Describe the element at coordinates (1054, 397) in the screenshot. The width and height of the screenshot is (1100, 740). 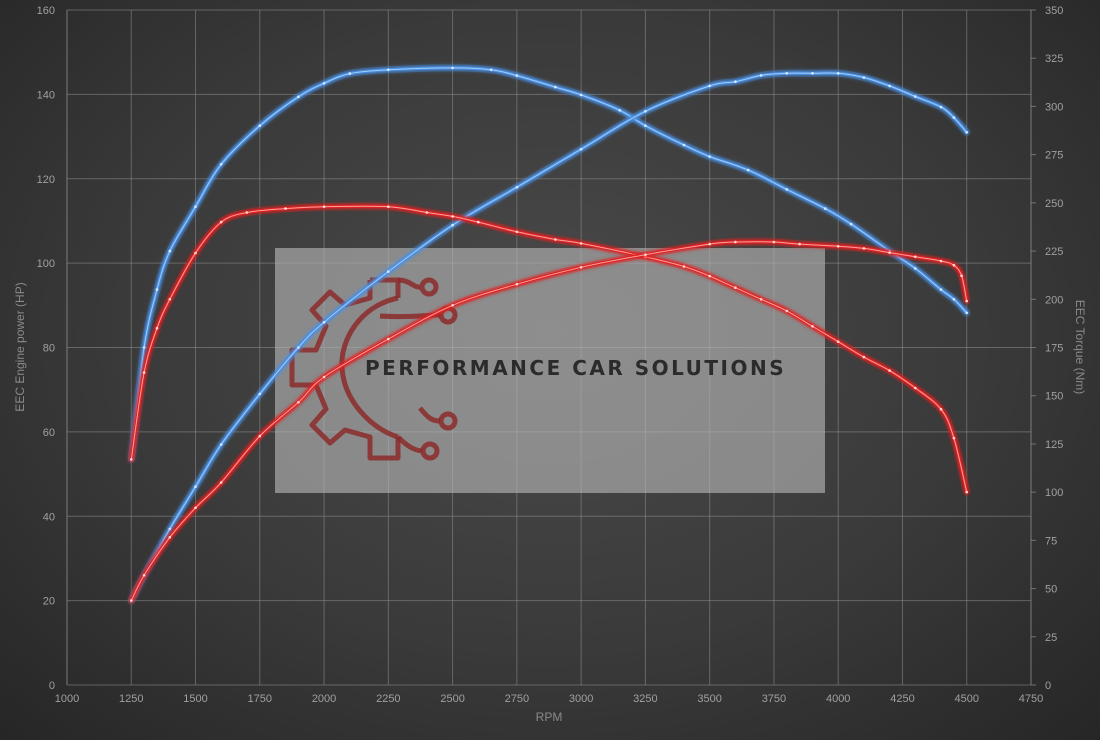
I see `y-right-tick-label: 150` at that location.